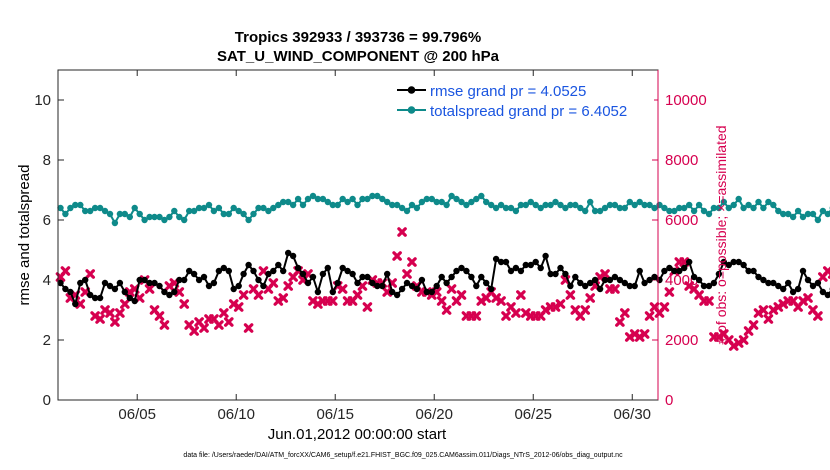 The height and width of the screenshot is (470, 830). I want to click on y-left-axis-ticks: 0 2 4 6 8 10, so click(49, 250).